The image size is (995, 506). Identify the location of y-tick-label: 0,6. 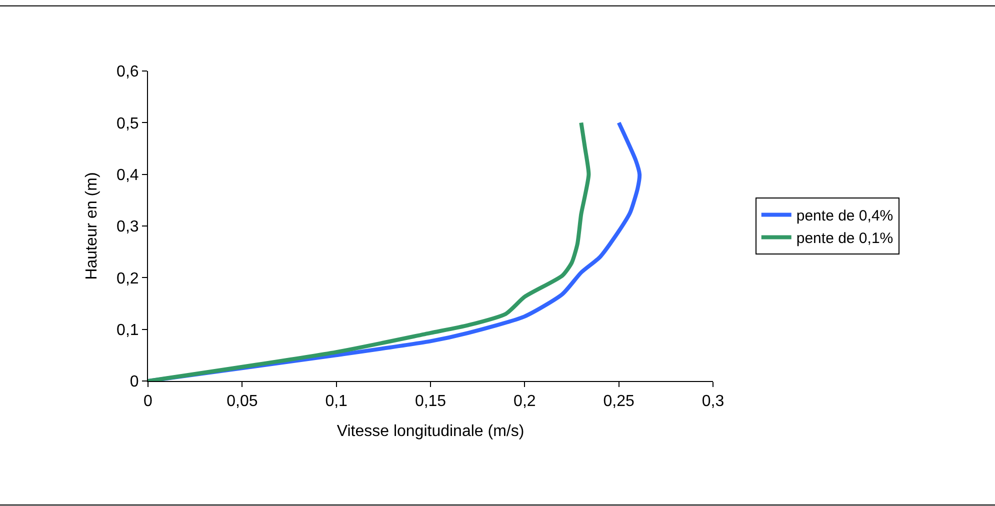
(127, 72).